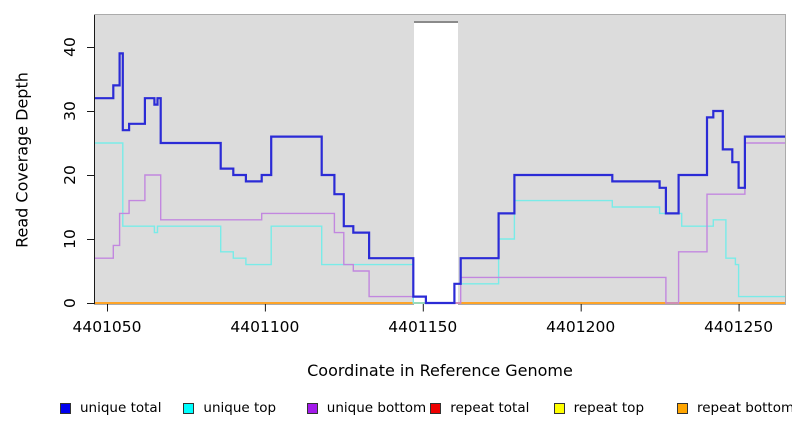 Image resolution: width=792 pixels, height=432 pixels. I want to click on x-tick-label: 4401150, so click(423, 327).